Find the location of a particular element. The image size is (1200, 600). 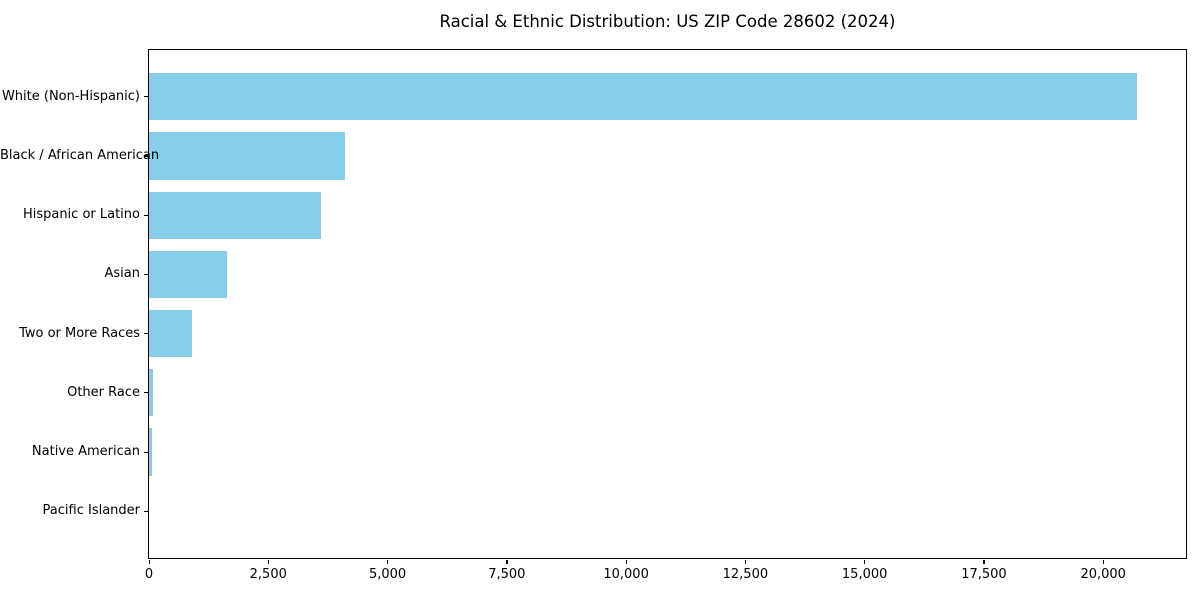

category-label: Hispanic or Latino is located at coordinates (81, 215).